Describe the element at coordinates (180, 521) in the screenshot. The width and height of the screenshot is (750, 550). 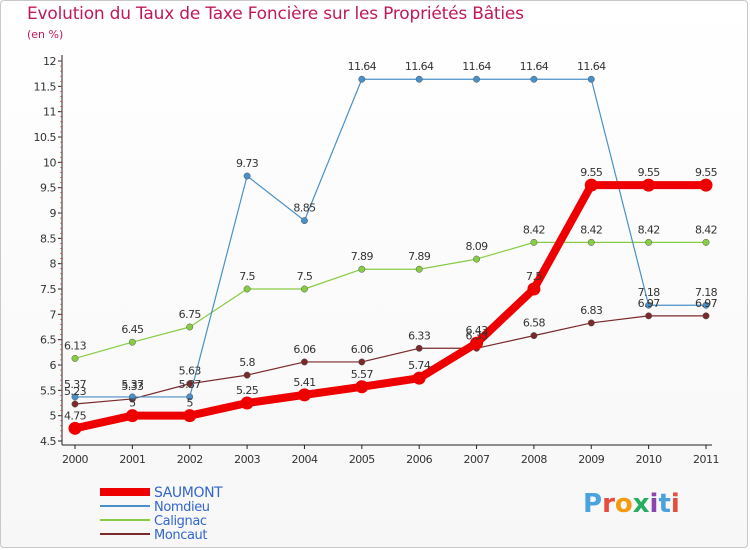
I see `legend-label: Calignac` at that location.